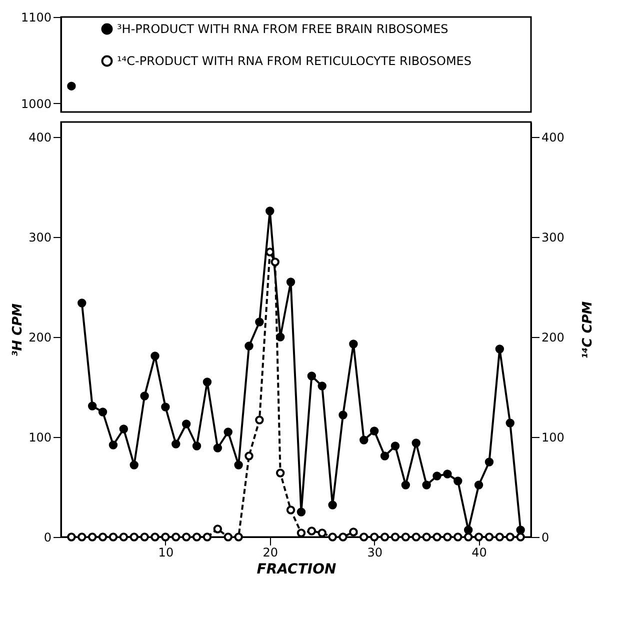 This screenshot has width=626, height=638. What do you see at coordinates (270, 553) in the screenshot?
I see `x-tick-label: 20` at bounding box center [270, 553].